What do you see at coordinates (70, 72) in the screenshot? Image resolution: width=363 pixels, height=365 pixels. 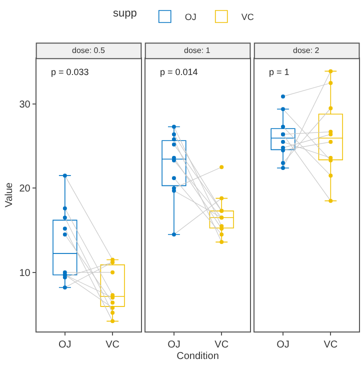 I see `annotation: p = 0.033` at bounding box center [70, 72].